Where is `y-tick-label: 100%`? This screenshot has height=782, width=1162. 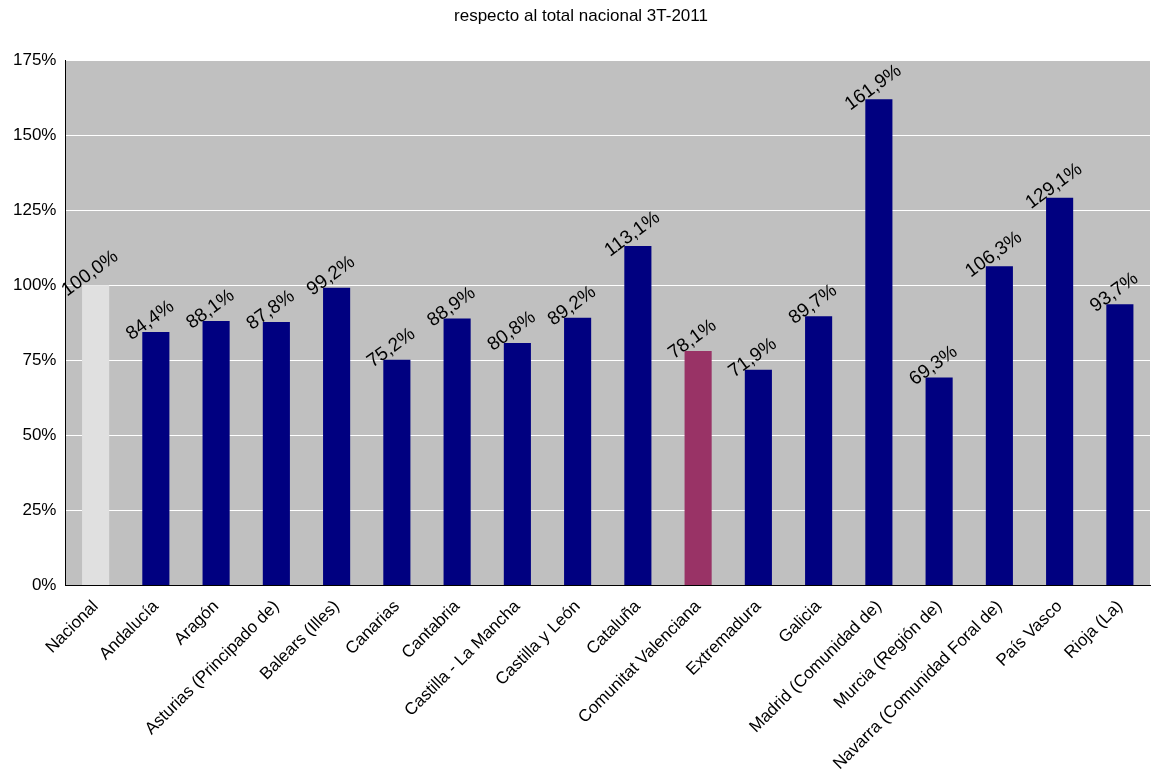 y-tick-label: 100% is located at coordinates (35, 284).